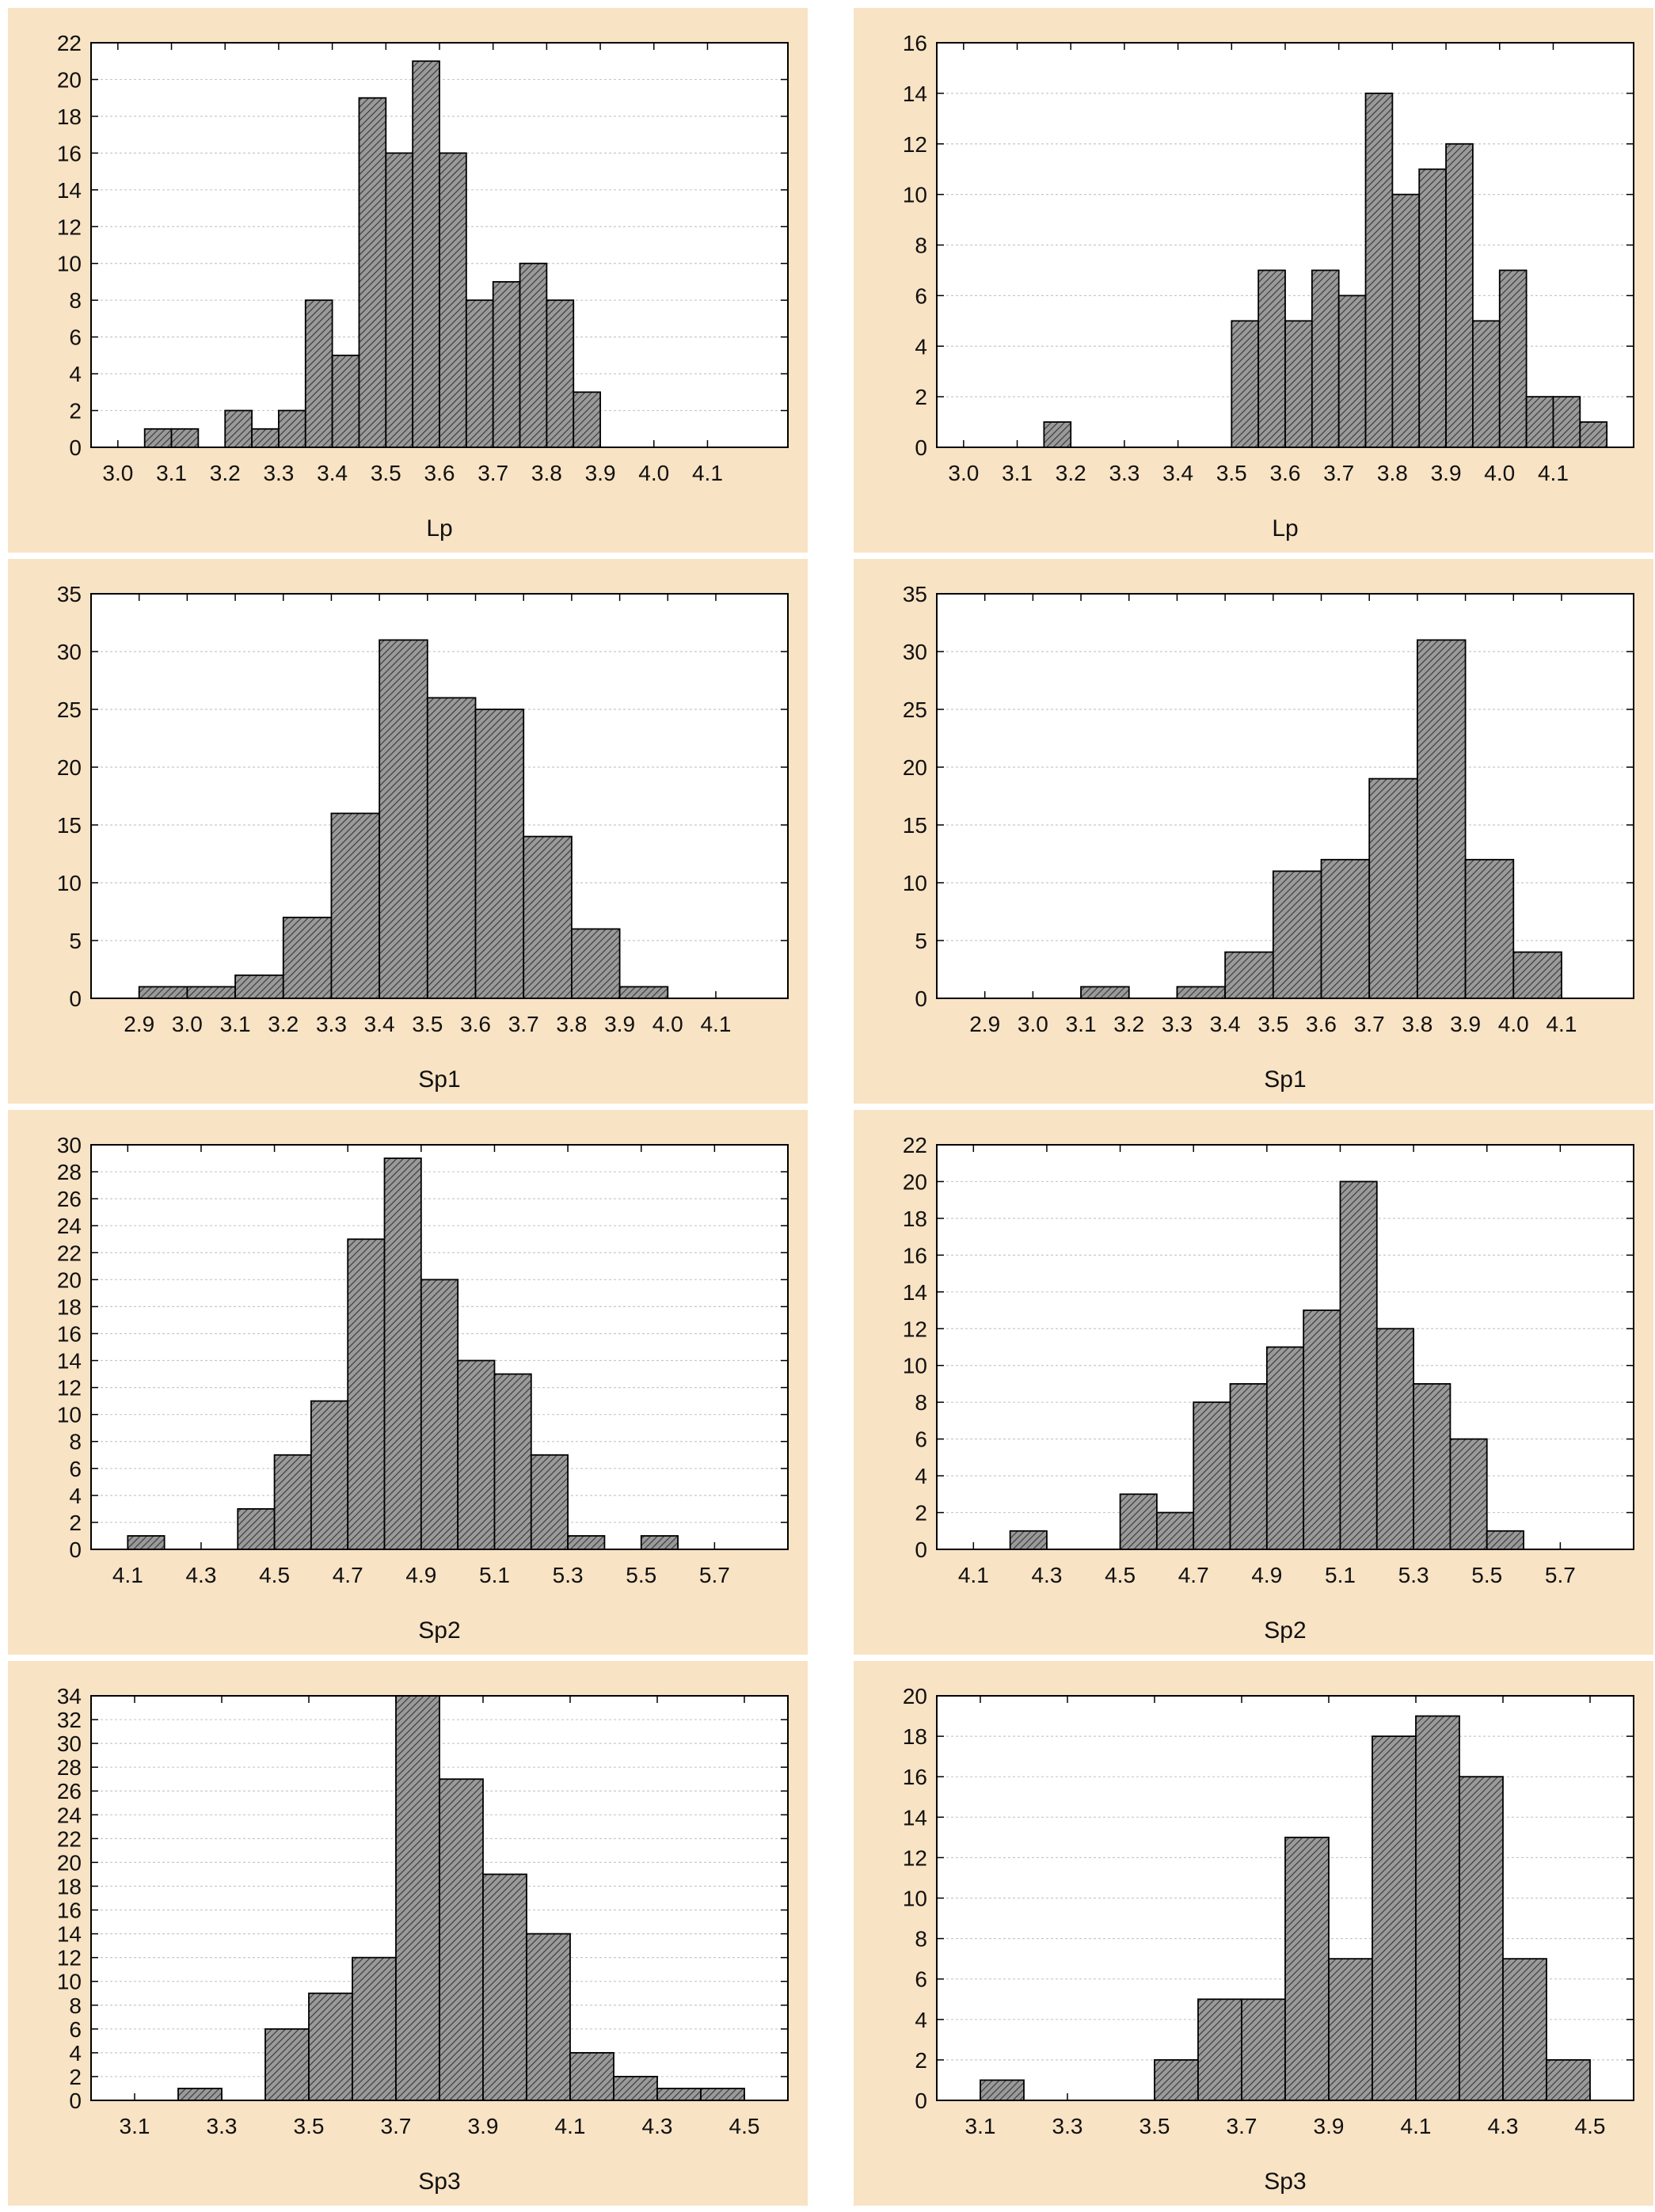 The width and height of the screenshot is (1655, 2212). What do you see at coordinates (69, 1791) in the screenshot?
I see `y-tick-label: 26` at bounding box center [69, 1791].